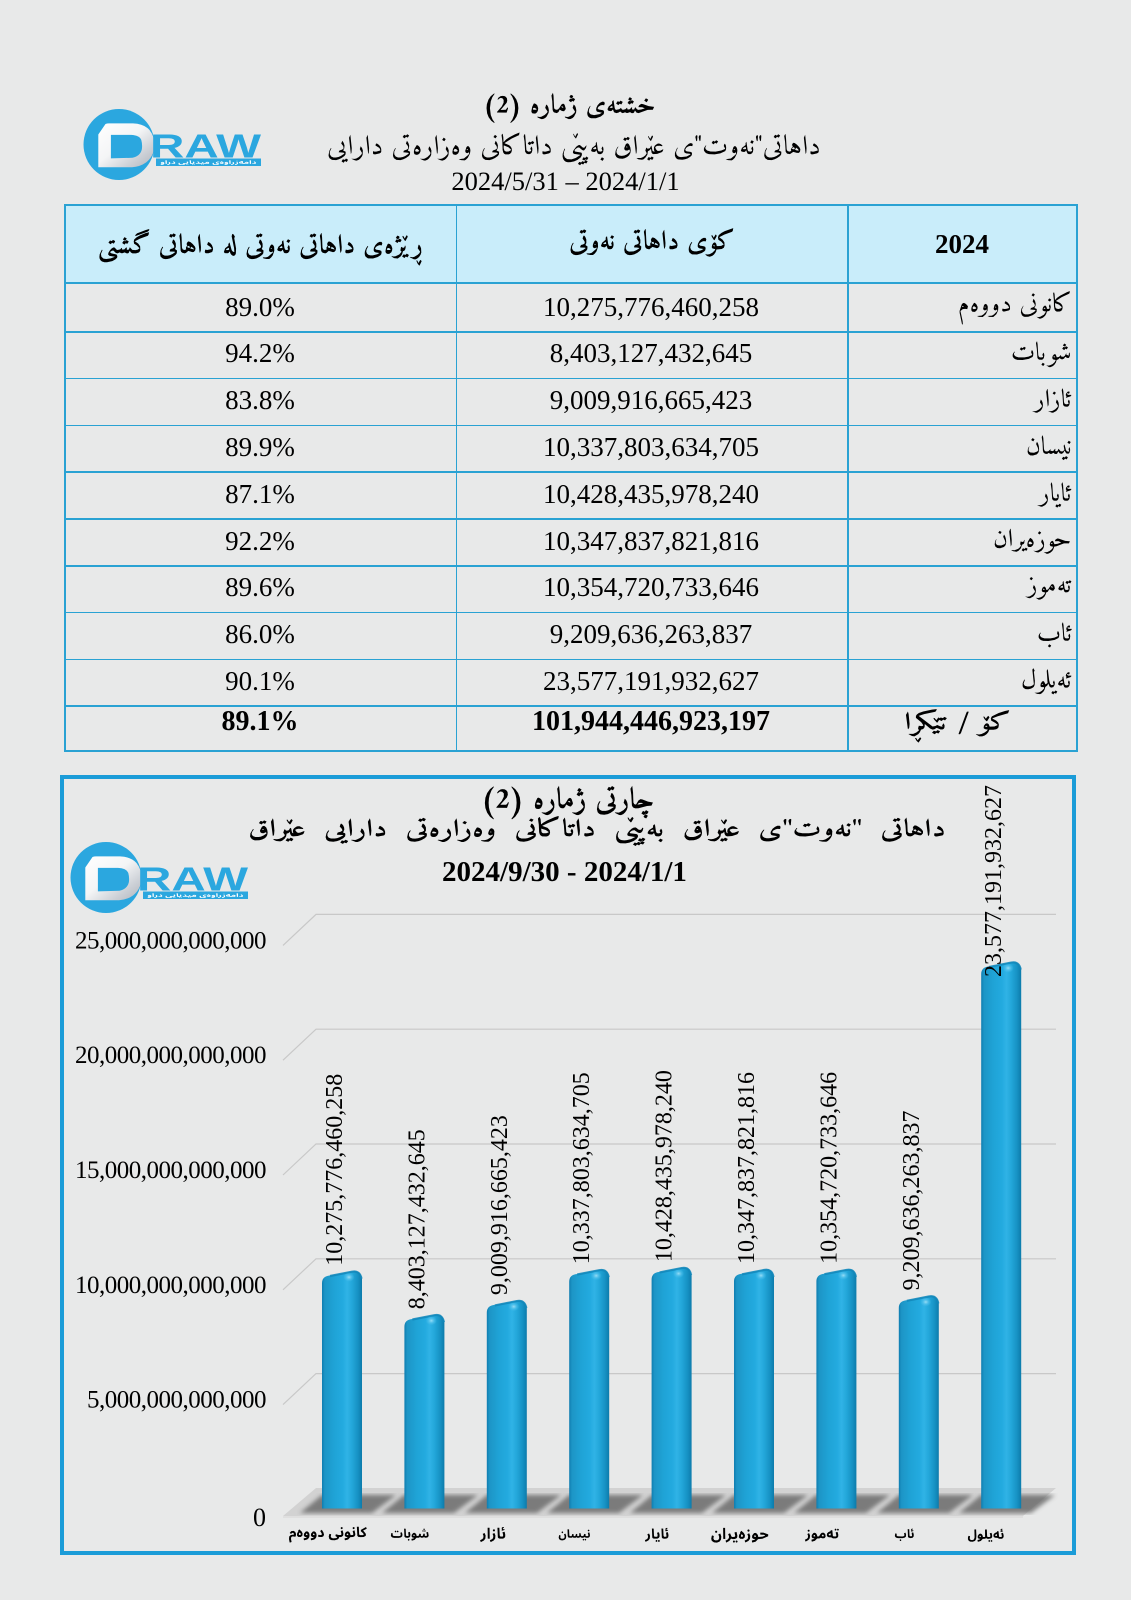 The image size is (1131, 1600). I want to click on svg-text: 0, so click(259, 1517).